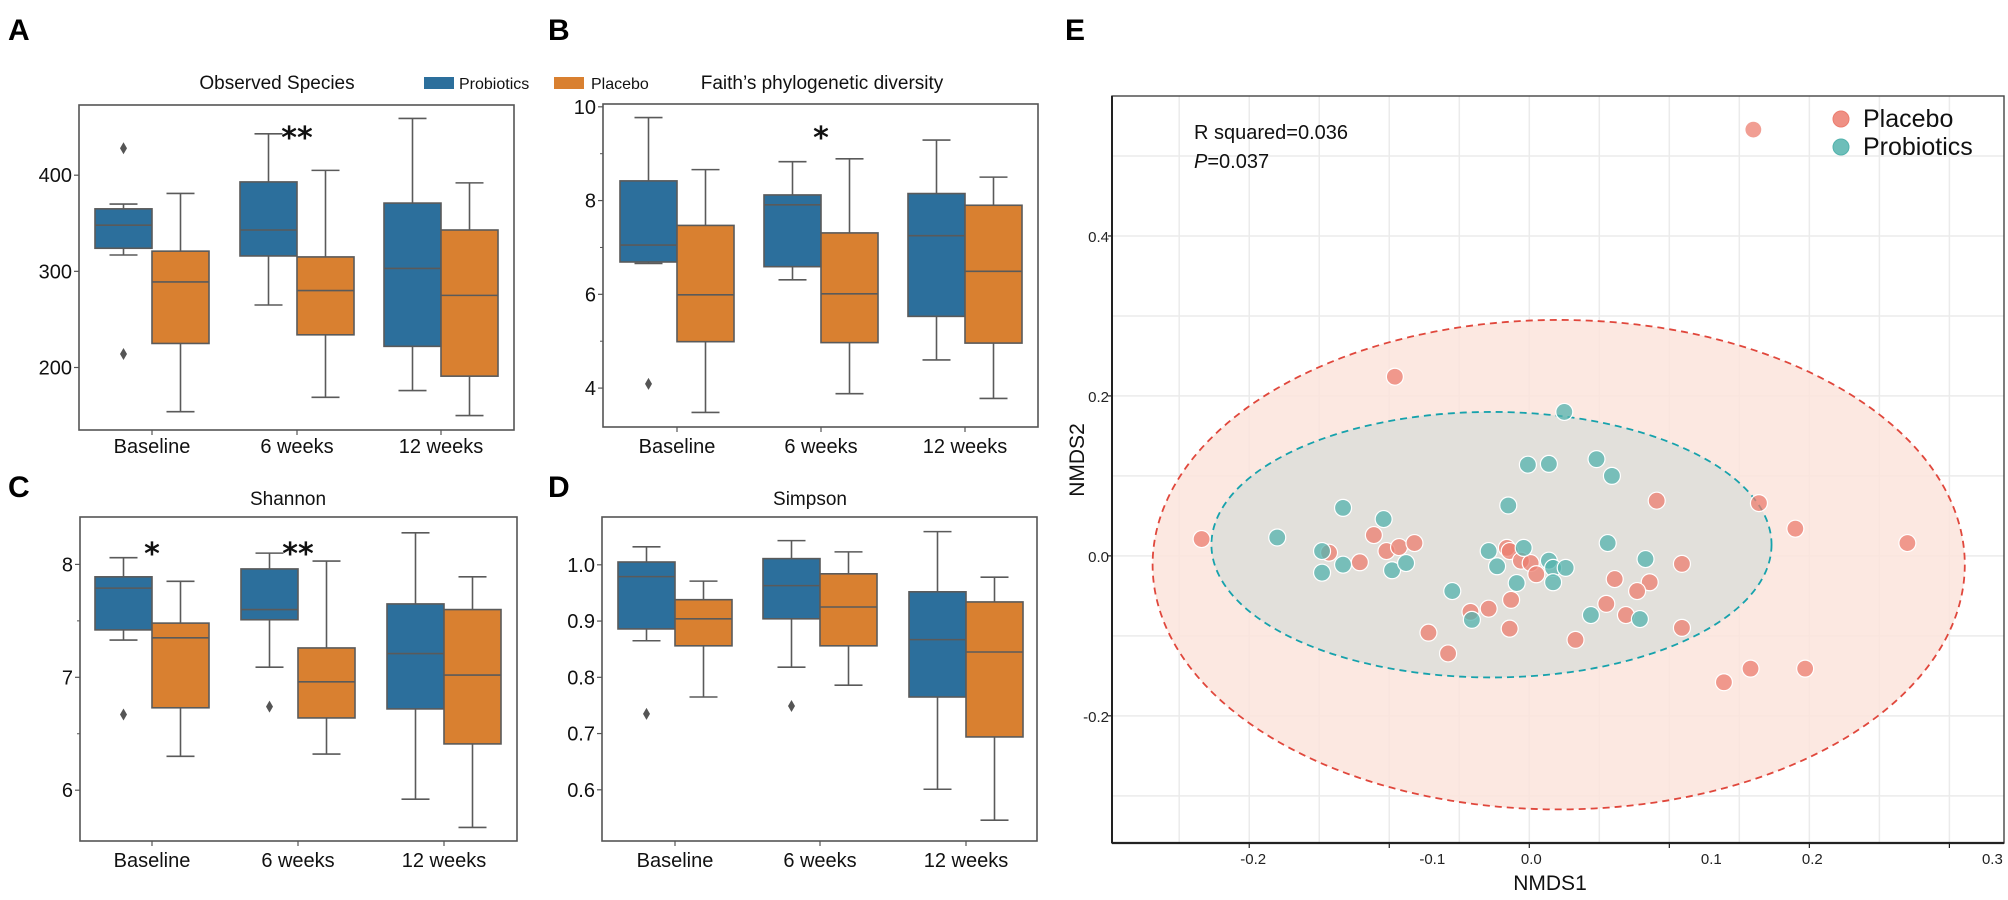  I want to click on boxplot-legend: Probiotics Placebo, so click(536, 84).